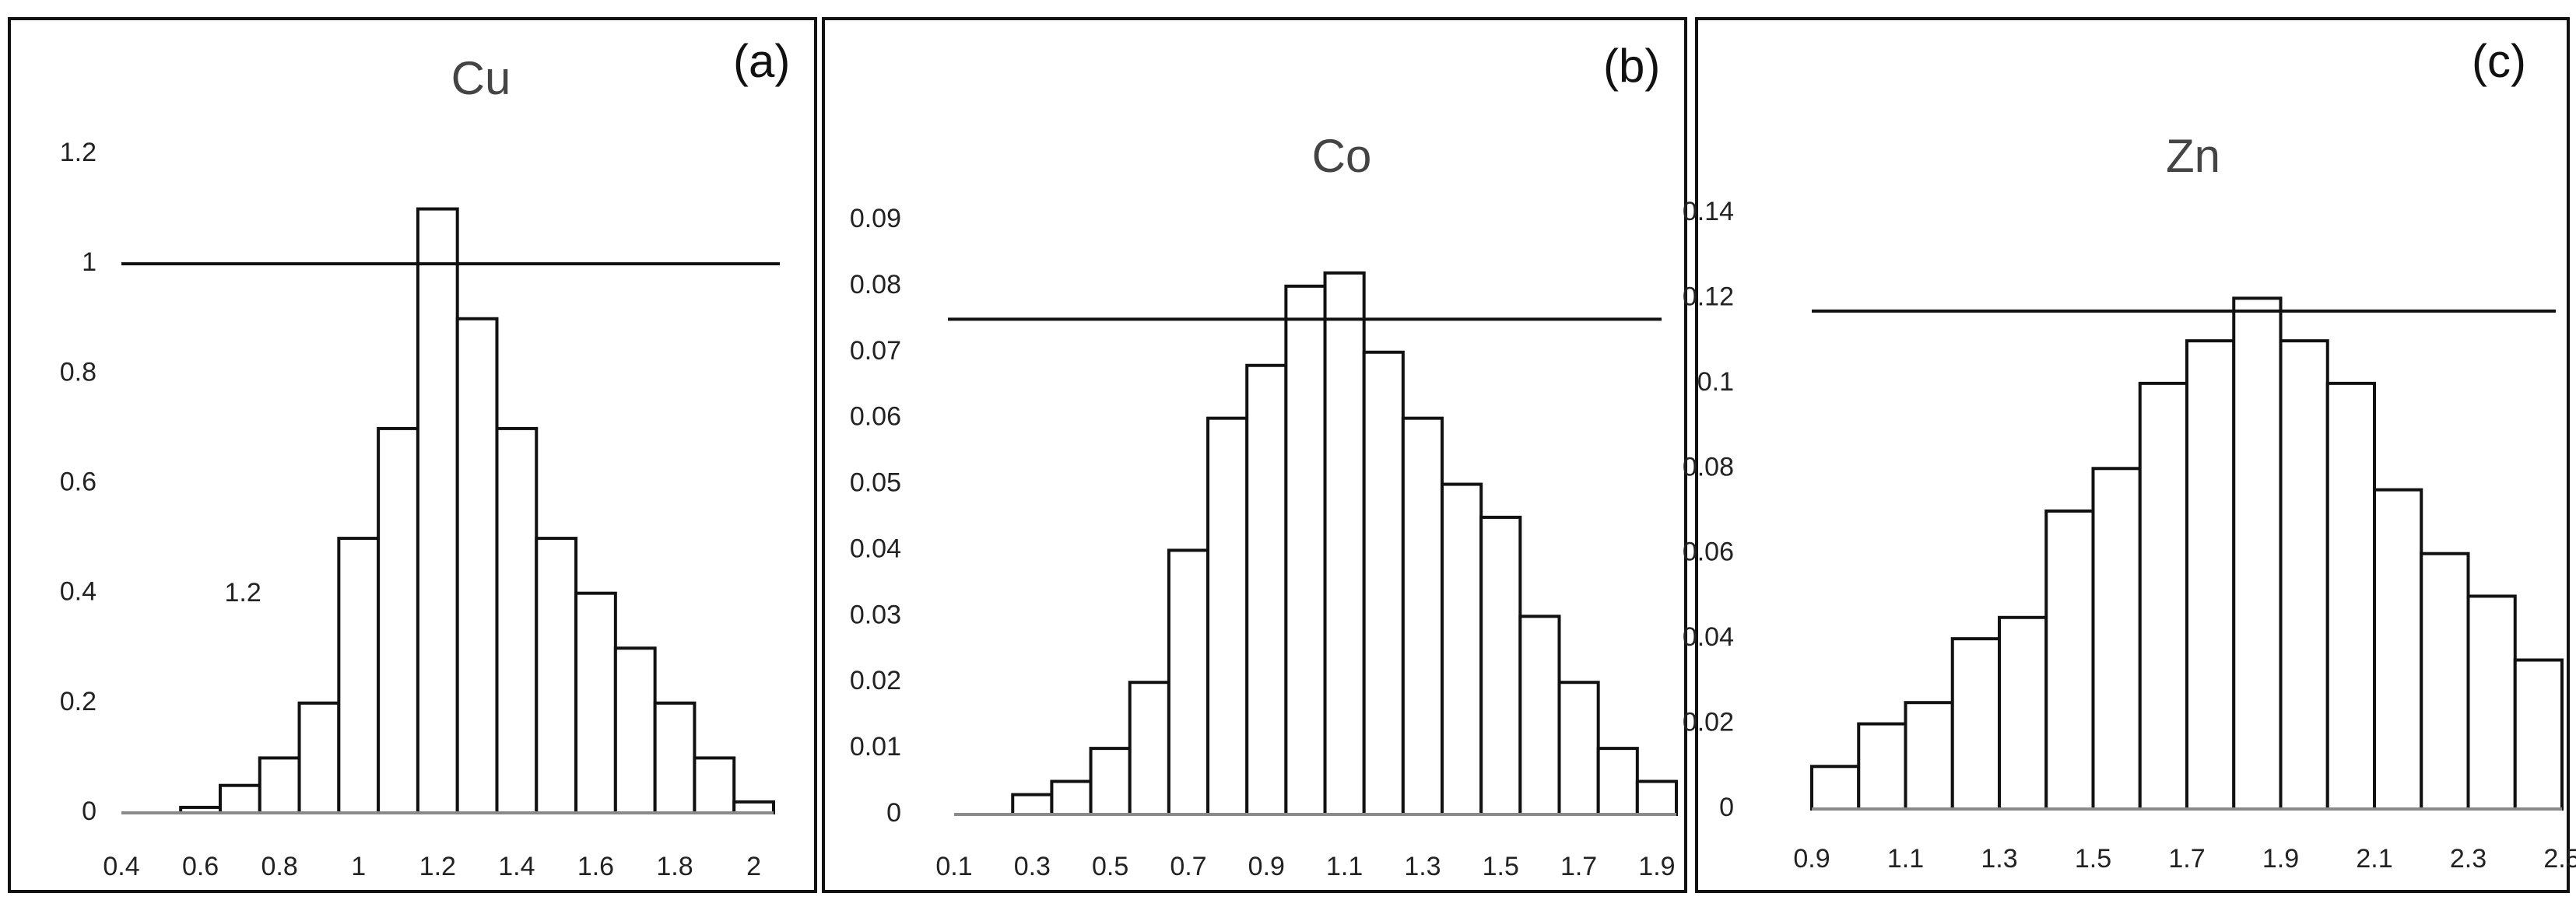 This screenshot has width=2576, height=907. Describe the element at coordinates (1110, 866) in the screenshot. I see `x-tick-label: 0.5` at that location.